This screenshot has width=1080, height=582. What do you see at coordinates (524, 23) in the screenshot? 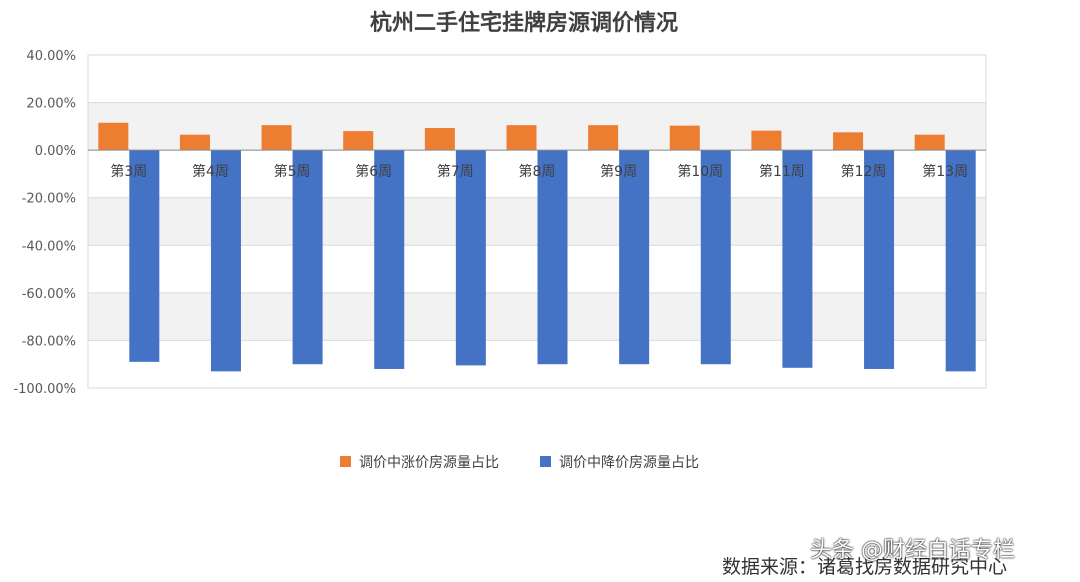
I see `chart-title: 杭州二手住宅挂牌房源调价情况` at bounding box center [524, 23].